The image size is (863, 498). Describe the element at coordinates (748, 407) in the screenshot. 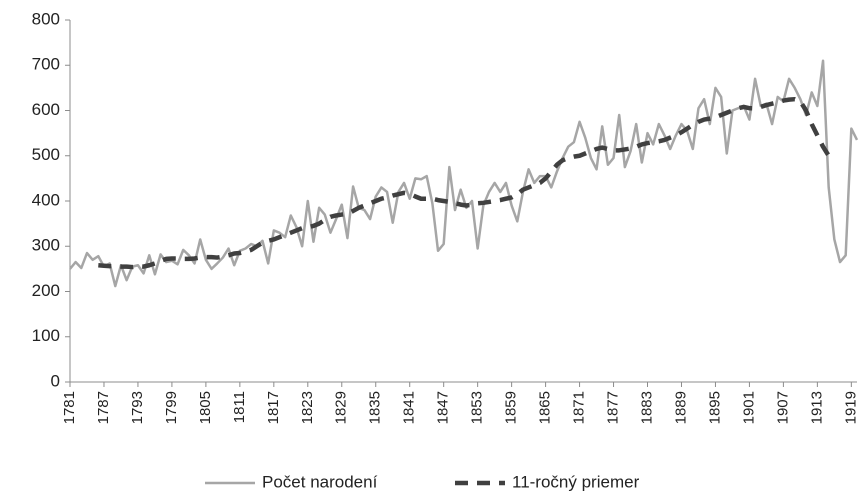

I see `x-tick-label: 1901` at that location.